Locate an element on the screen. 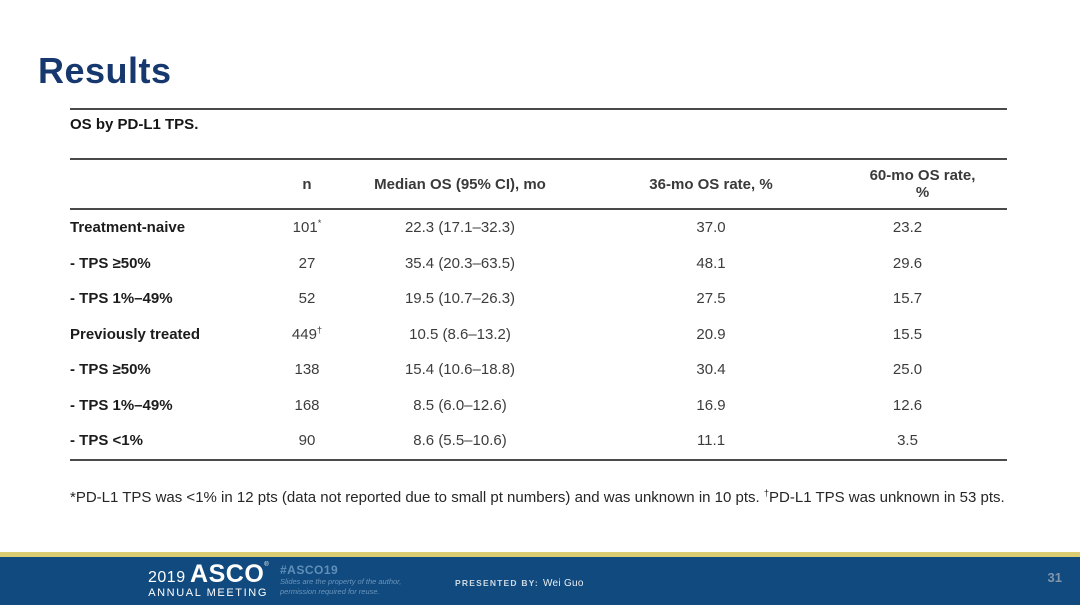  cell-n: 168 is located at coordinates (307, 405).